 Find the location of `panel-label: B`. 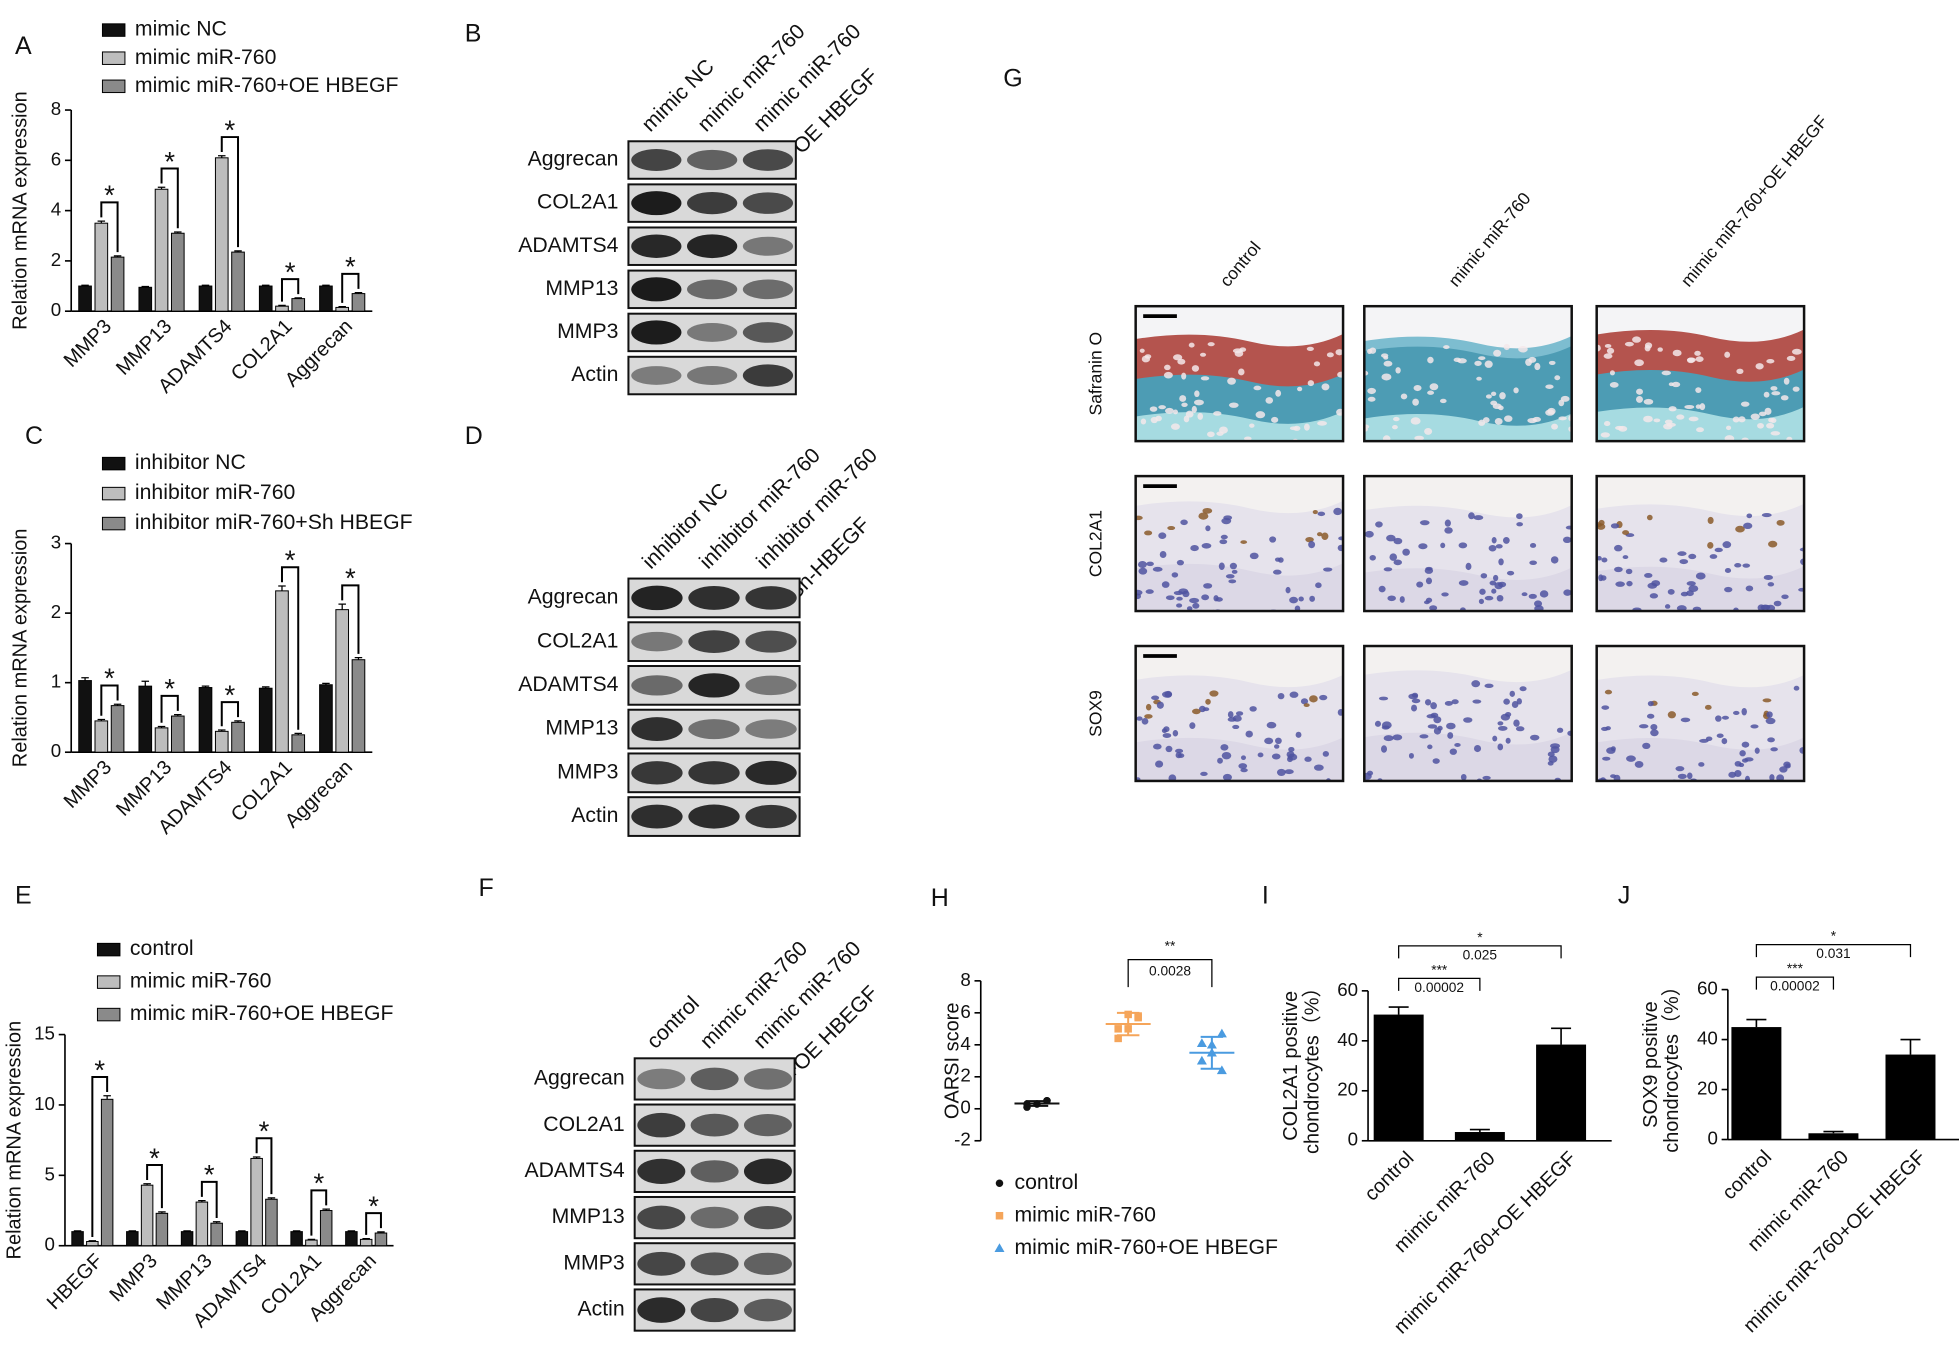

panel-label: B is located at coordinates (473, 34).